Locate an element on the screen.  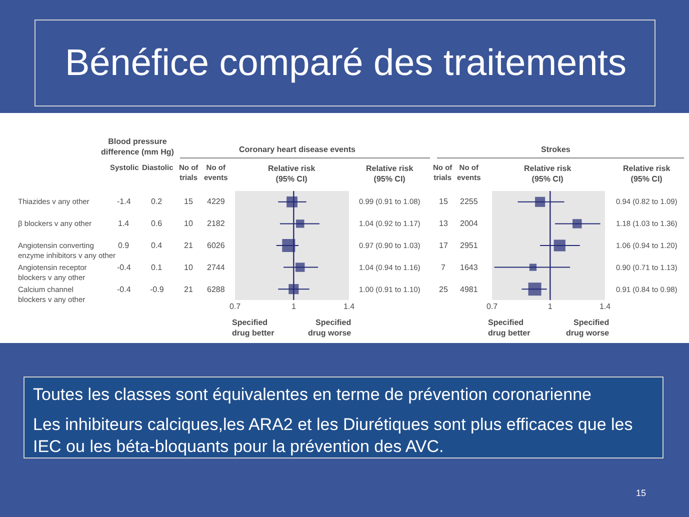
data-label: 2182 is located at coordinates (216, 223).